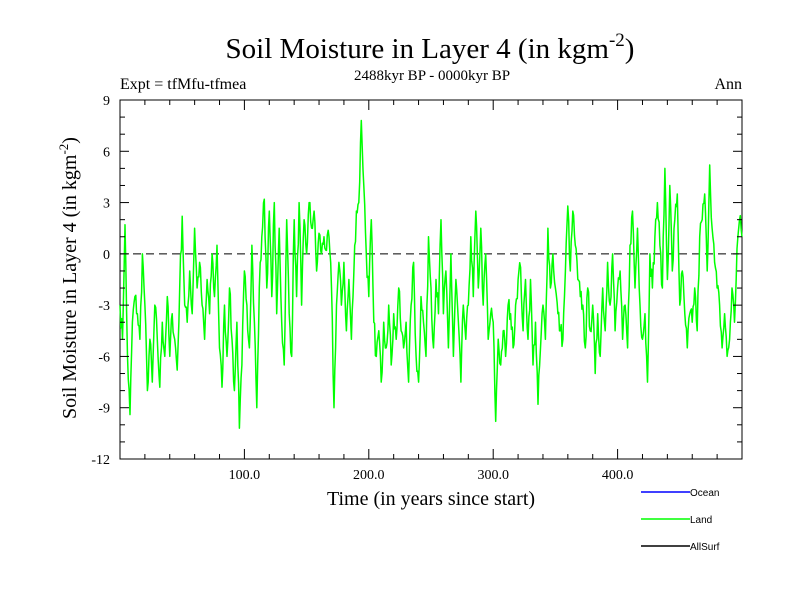 The height and width of the screenshot is (600, 800). I want to click on legend-label-allsurf: AllSurf, so click(705, 547).